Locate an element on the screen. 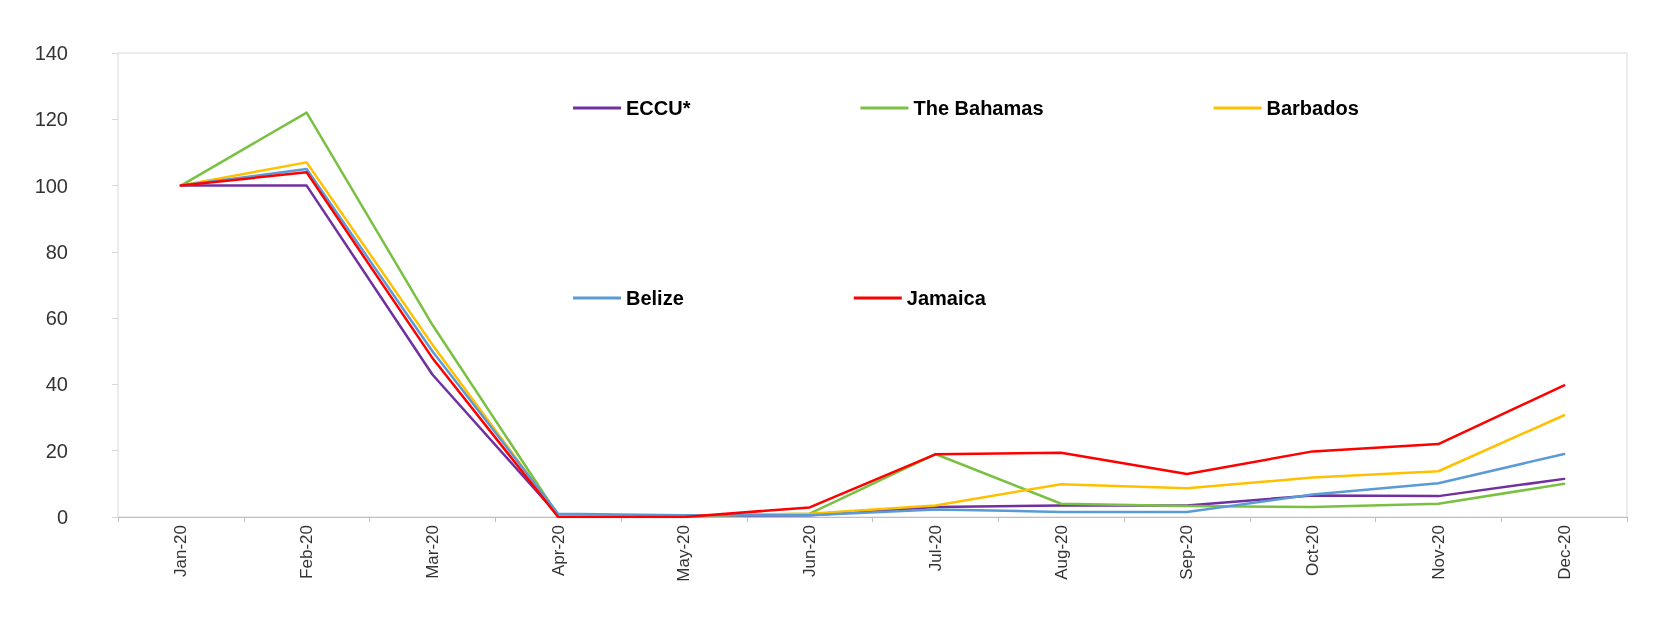 This screenshot has height=630, width=1675. x-tick-label: Oct-20 is located at coordinates (1313, 551).